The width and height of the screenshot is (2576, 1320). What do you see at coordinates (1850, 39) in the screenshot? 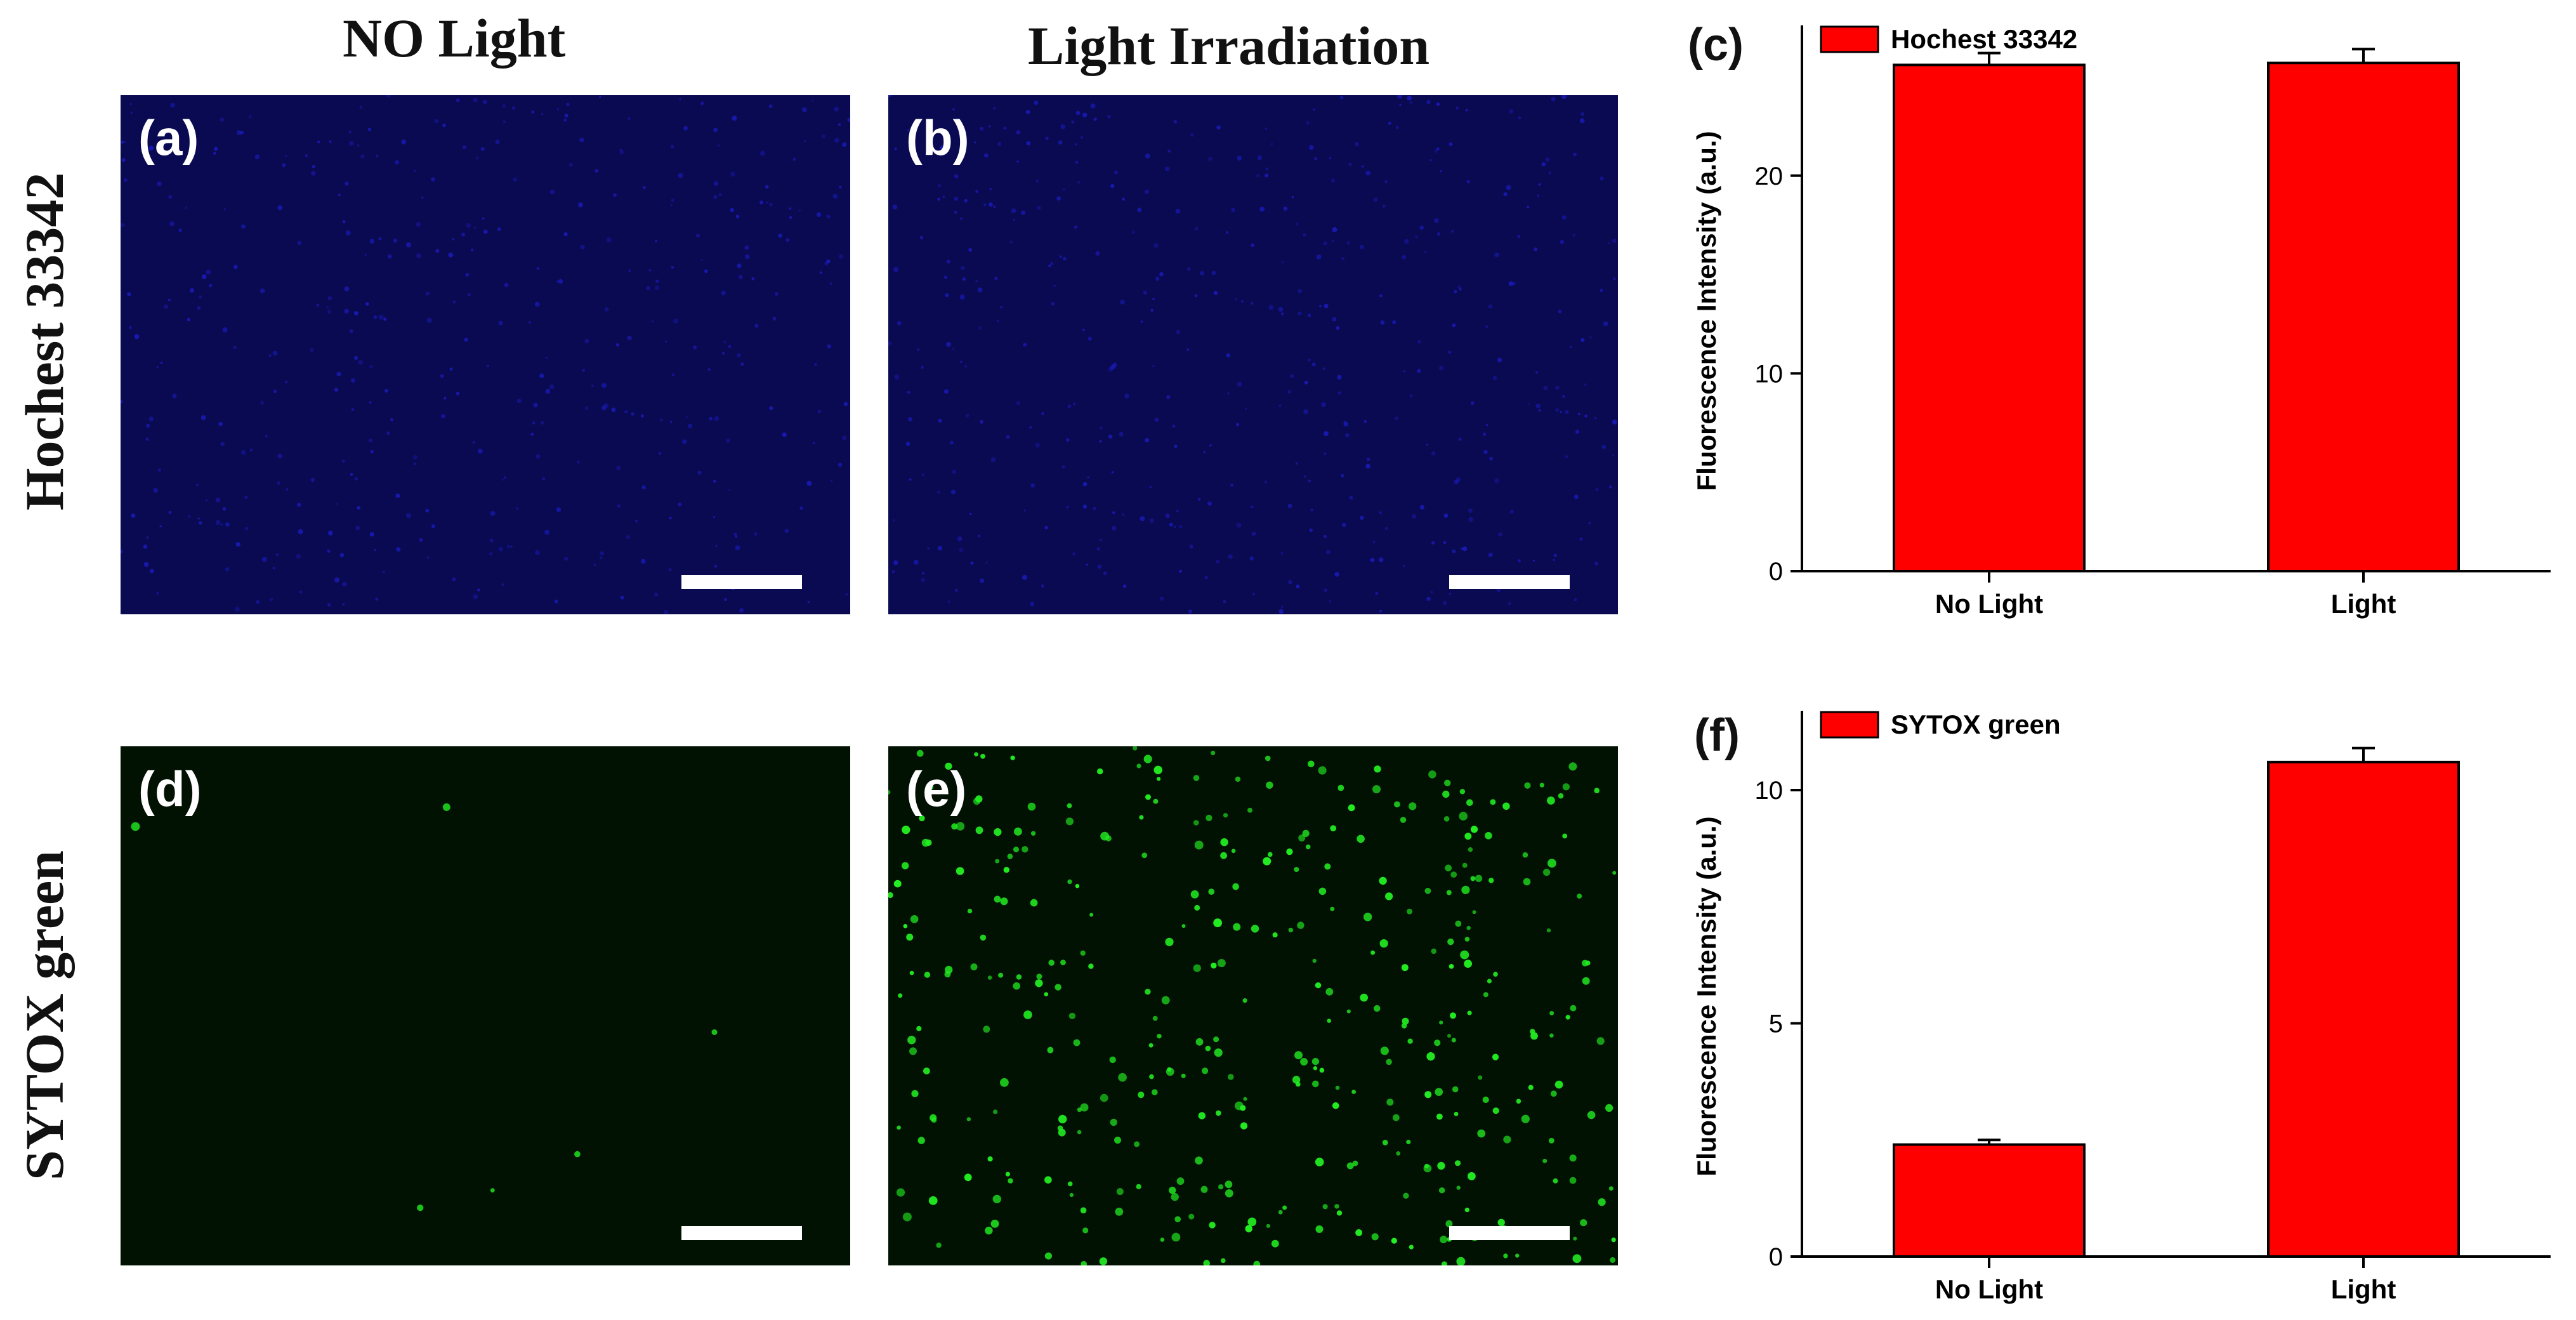
I see `legend-swatch` at bounding box center [1850, 39].